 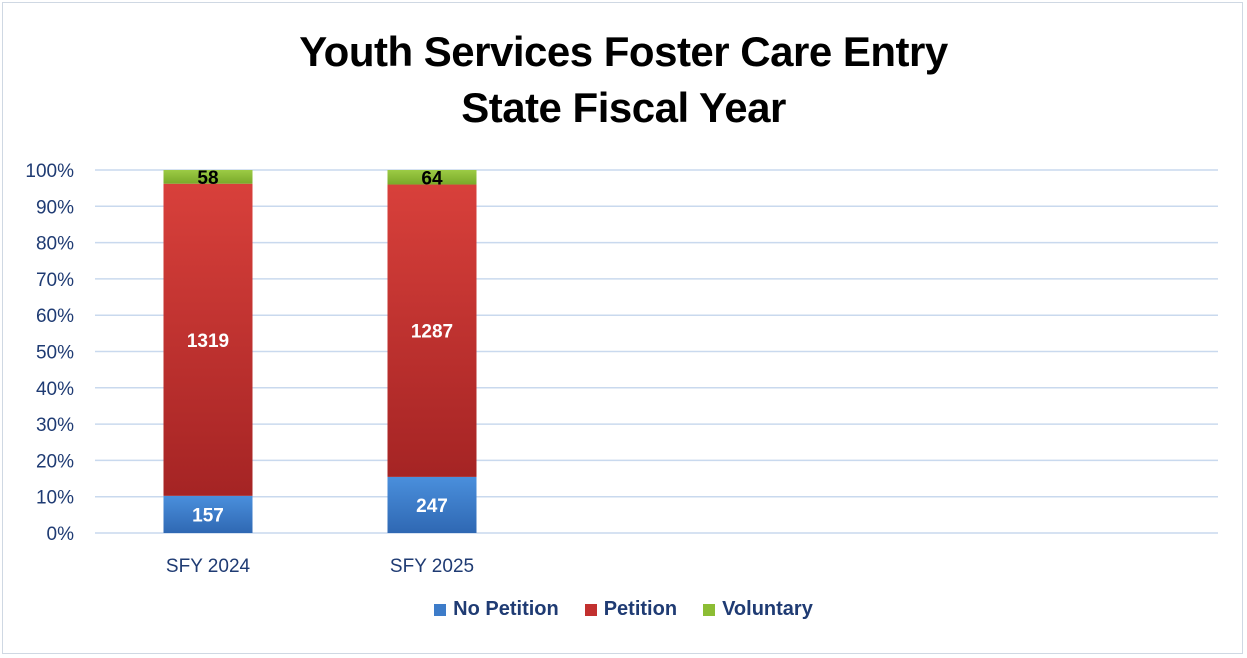 I want to click on y-axis-ticks: 0% 10% 20% 30% 40% 50% 60% 70% 80% 90% 100%, so click(x=49, y=353).